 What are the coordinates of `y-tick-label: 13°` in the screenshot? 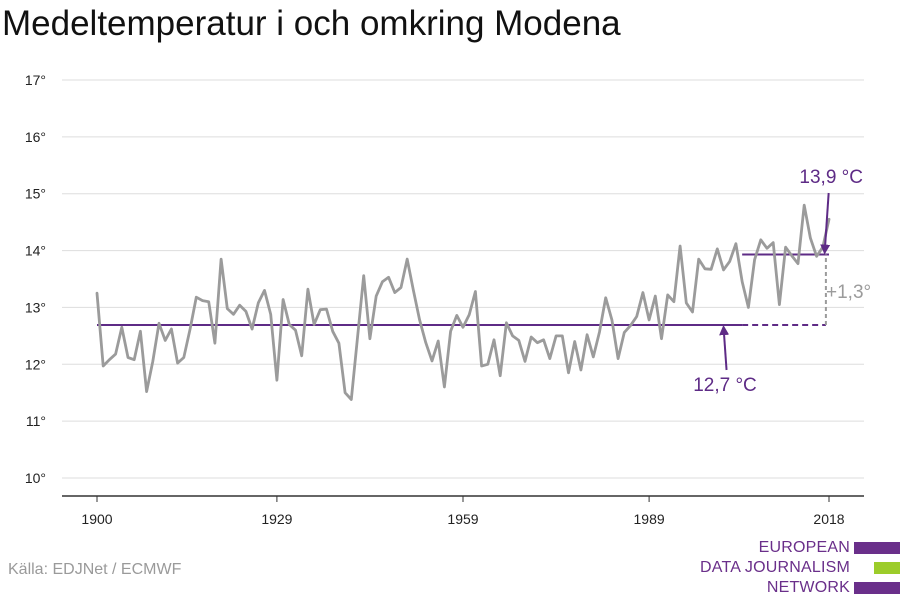 It's located at (35, 307).